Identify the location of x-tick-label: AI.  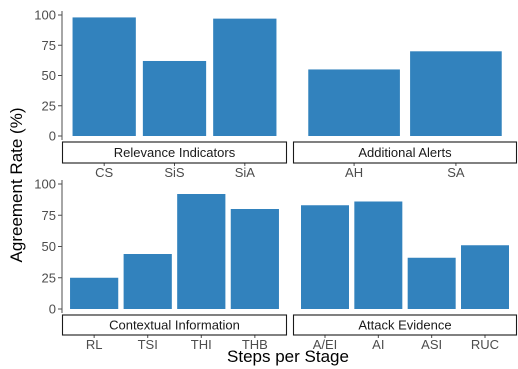
(378, 344).